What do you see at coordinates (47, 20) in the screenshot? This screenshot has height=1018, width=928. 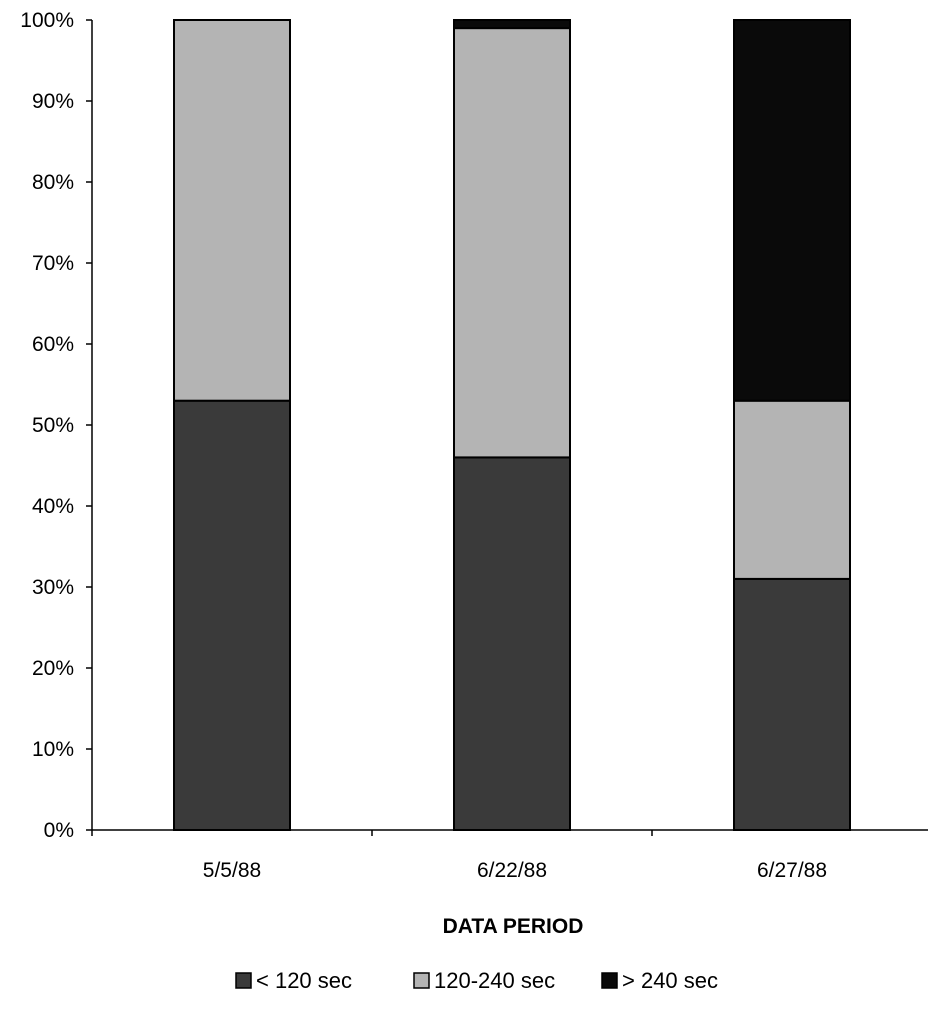 I see `y-tick-label: 100%` at bounding box center [47, 20].